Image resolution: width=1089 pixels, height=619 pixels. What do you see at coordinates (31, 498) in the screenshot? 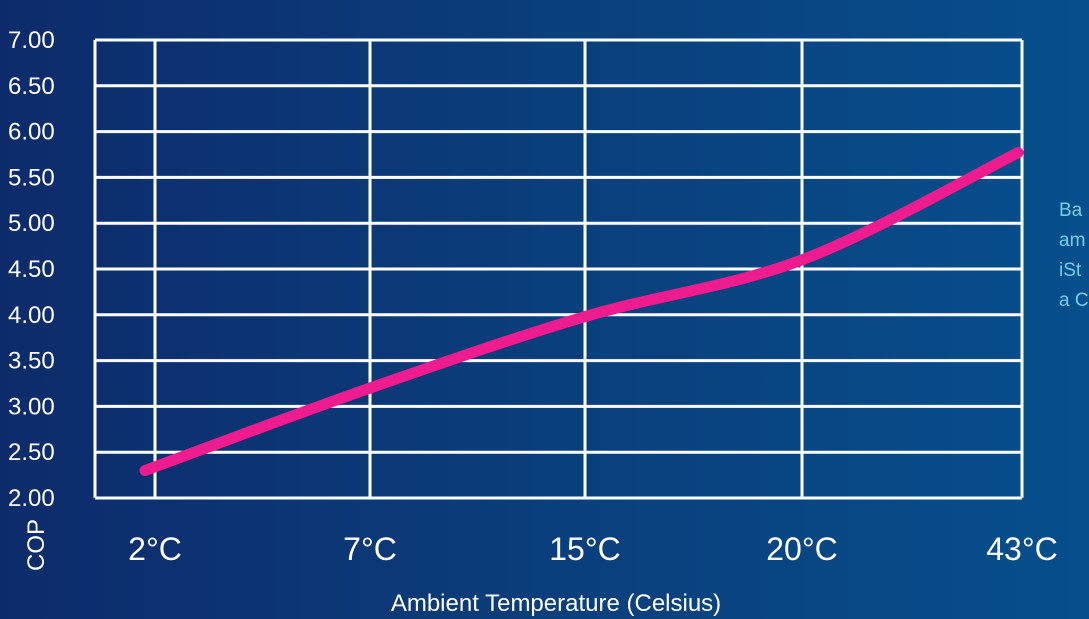
I see `y-tick-label: 2.00` at bounding box center [31, 498].